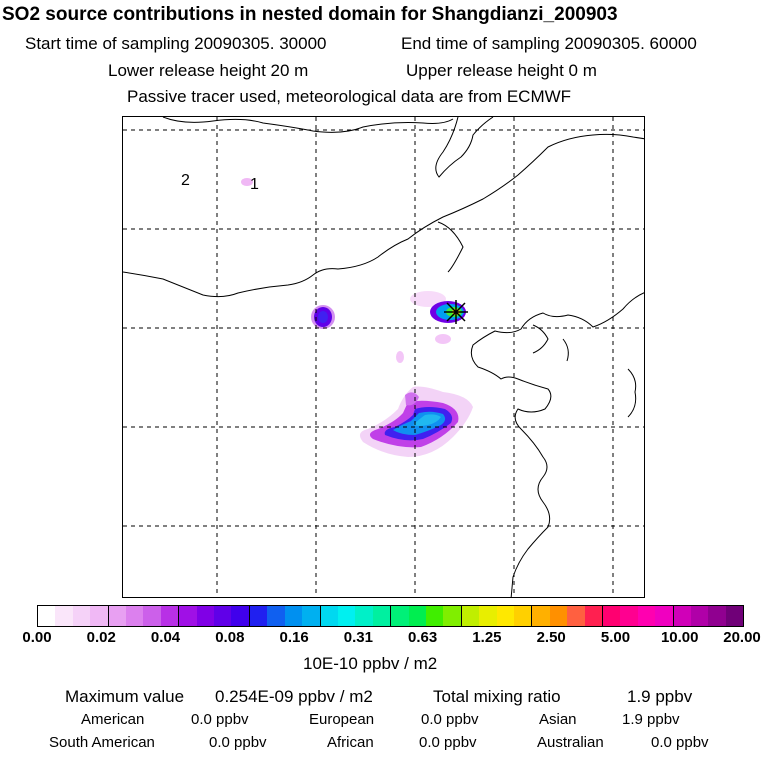  I want to click on colorbar-tick-label: 1.25, so click(487, 637).